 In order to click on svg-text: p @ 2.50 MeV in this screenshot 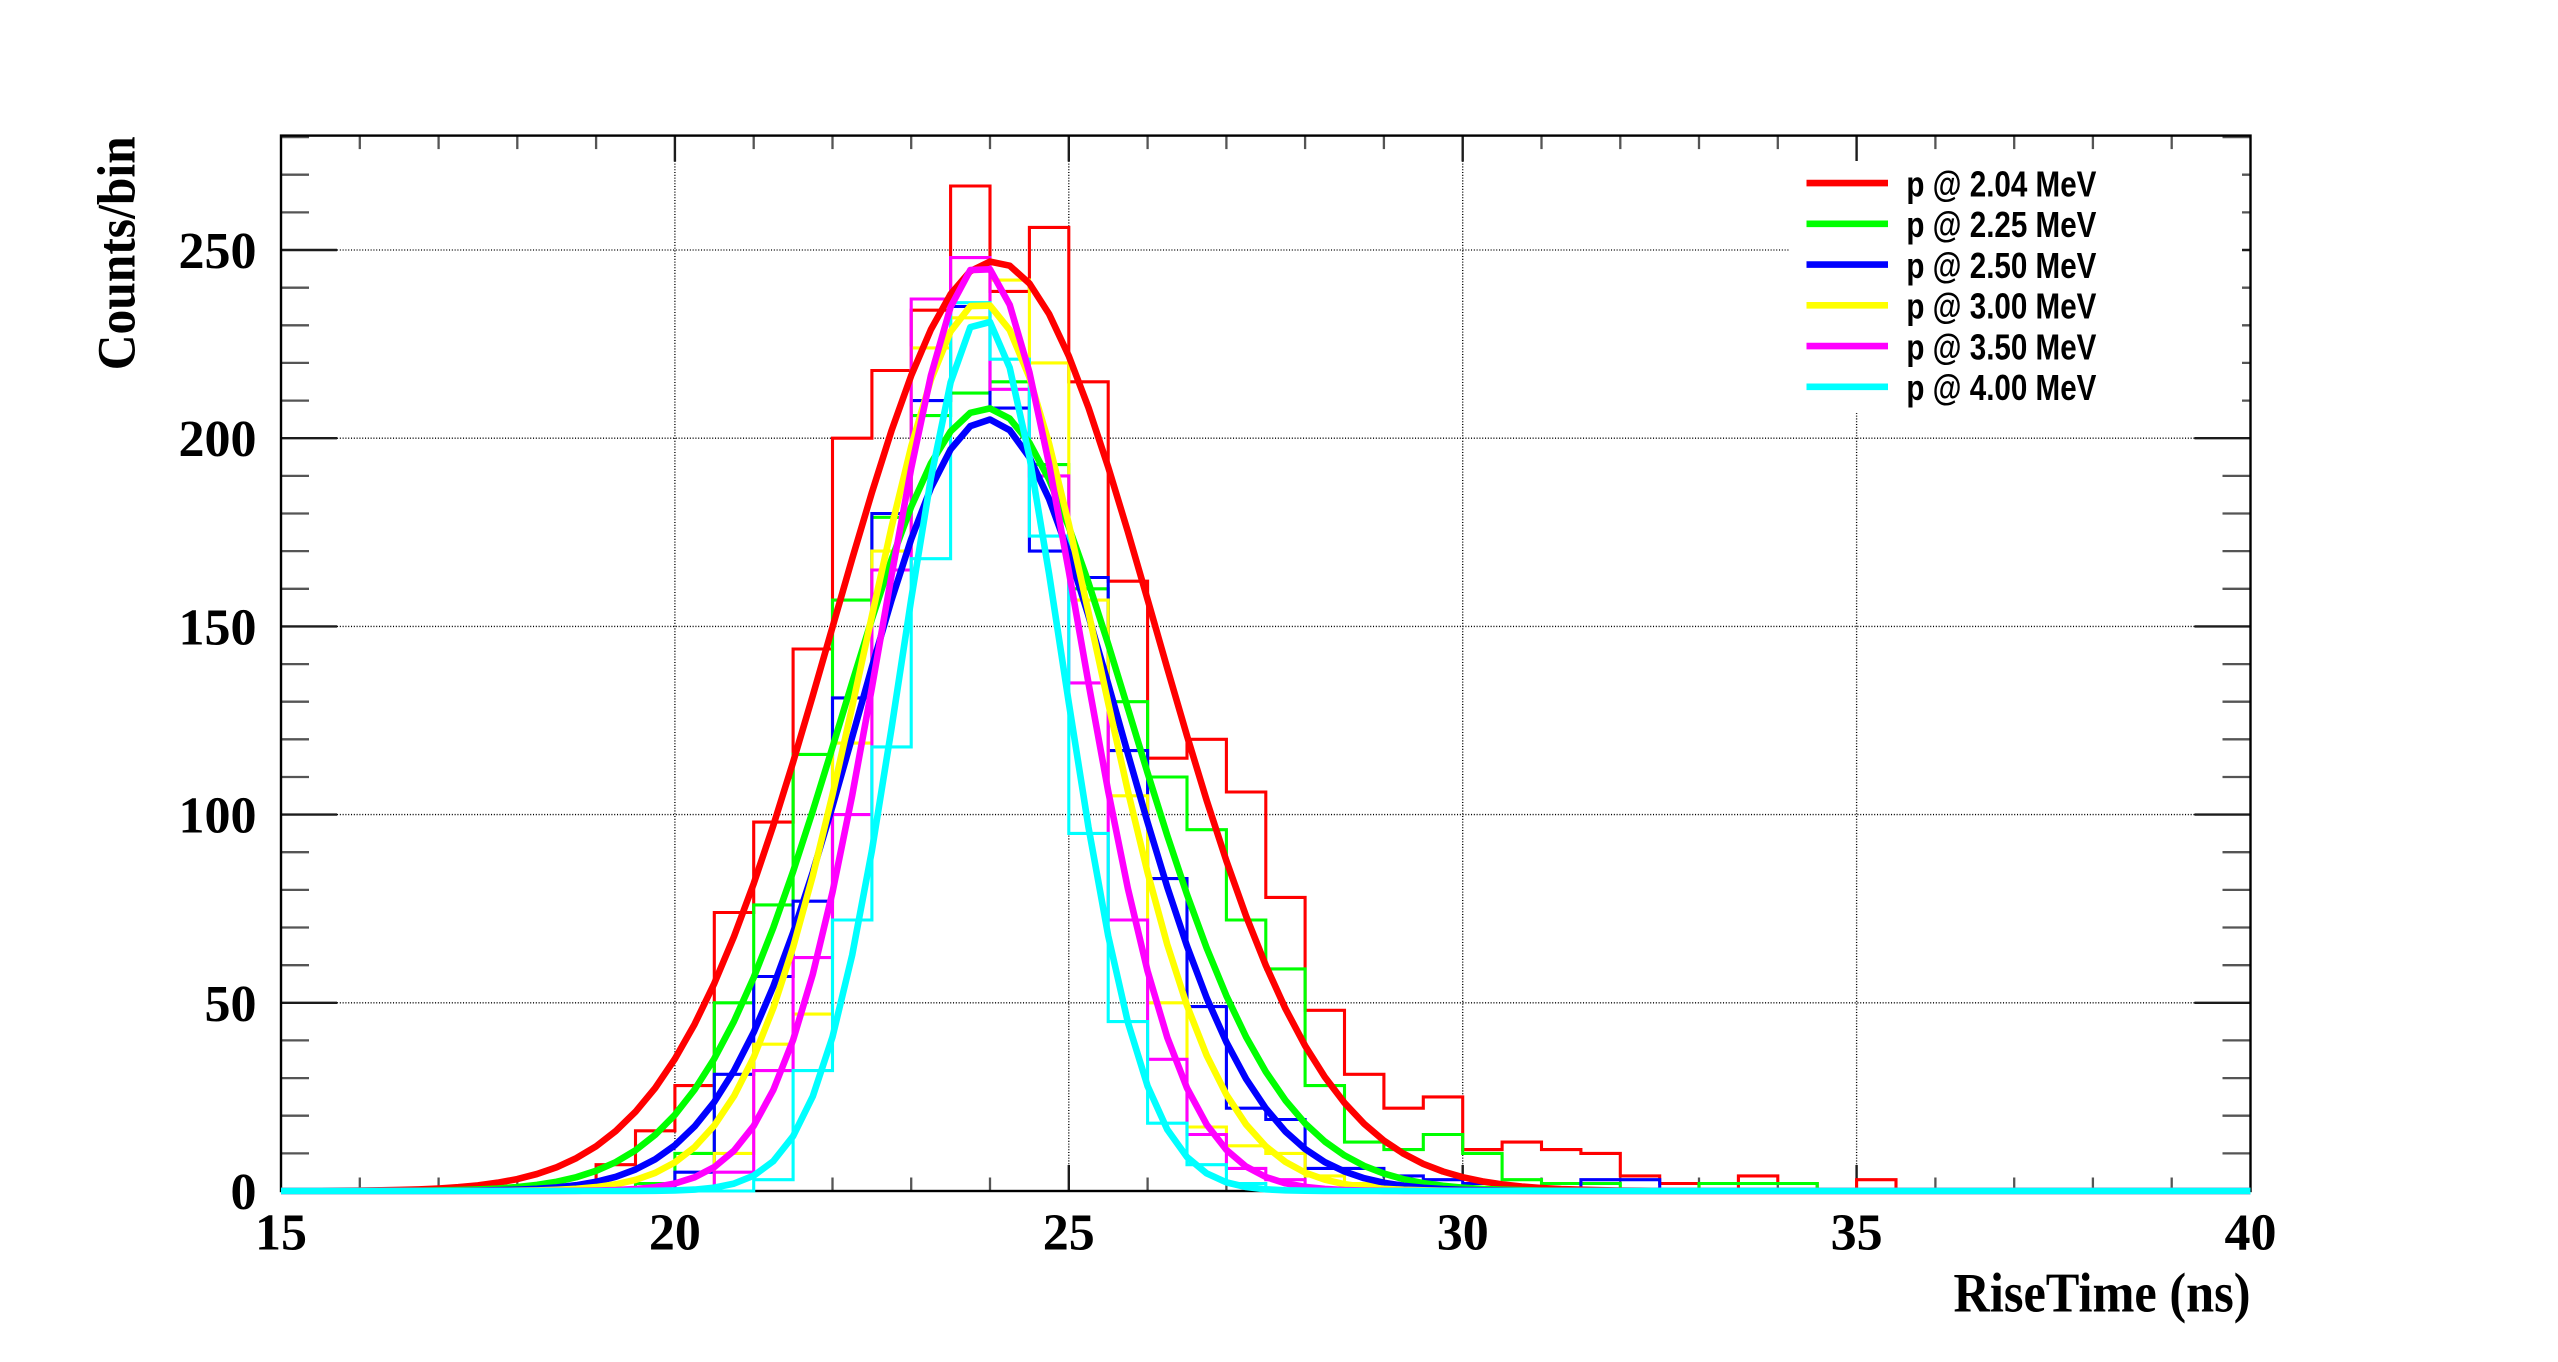, I will do `click(2001, 265)`.